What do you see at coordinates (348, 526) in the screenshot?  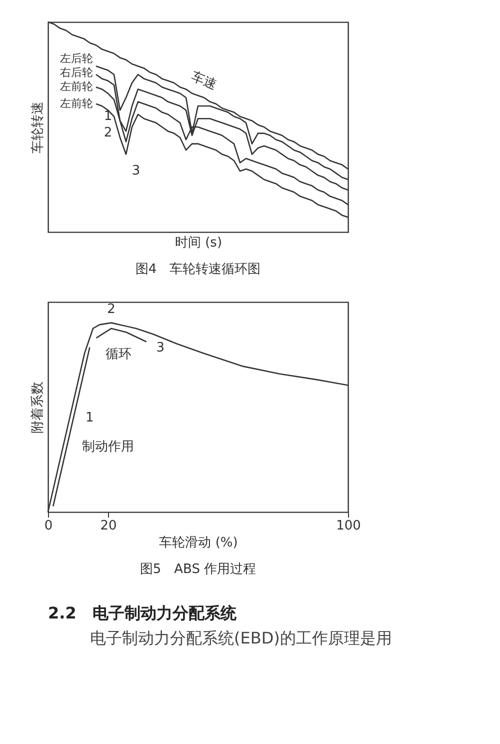 I see `x-tick-label: 100` at bounding box center [348, 526].